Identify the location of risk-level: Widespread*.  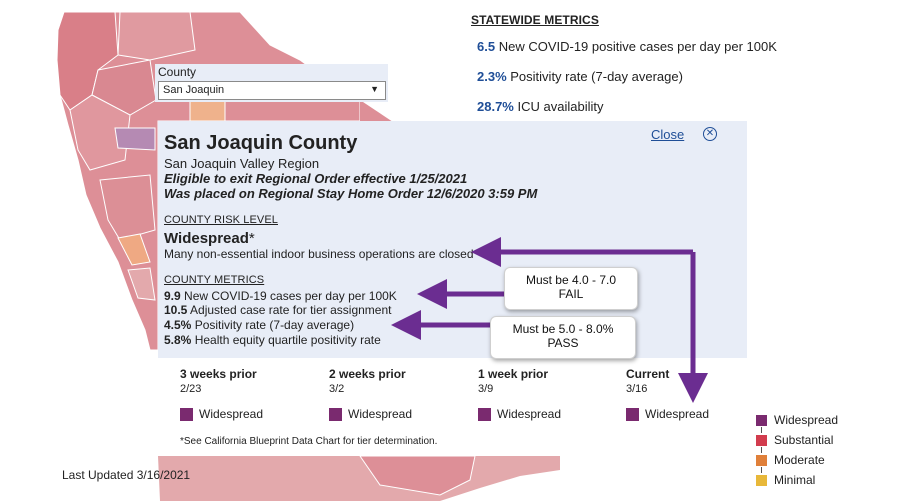
(209, 238).